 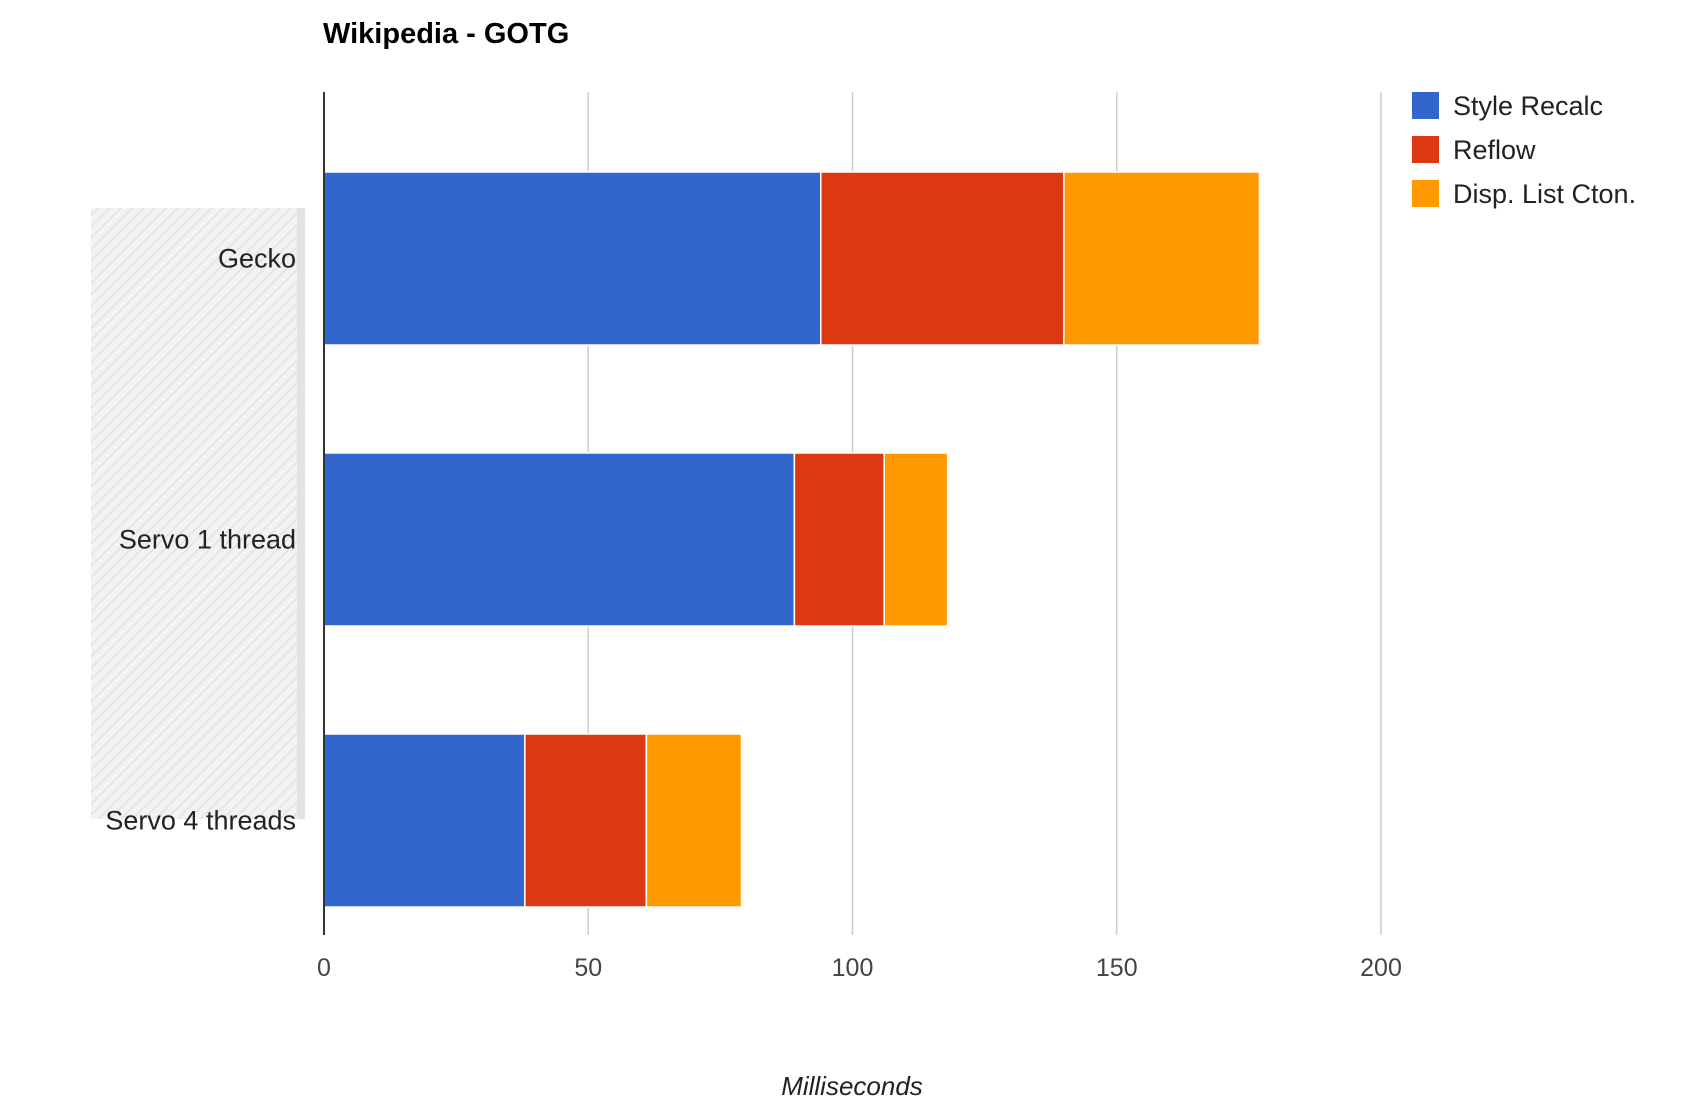 I want to click on category-labels: Gecko Servo 1 thread Servo 4 threads, so click(x=200, y=540).